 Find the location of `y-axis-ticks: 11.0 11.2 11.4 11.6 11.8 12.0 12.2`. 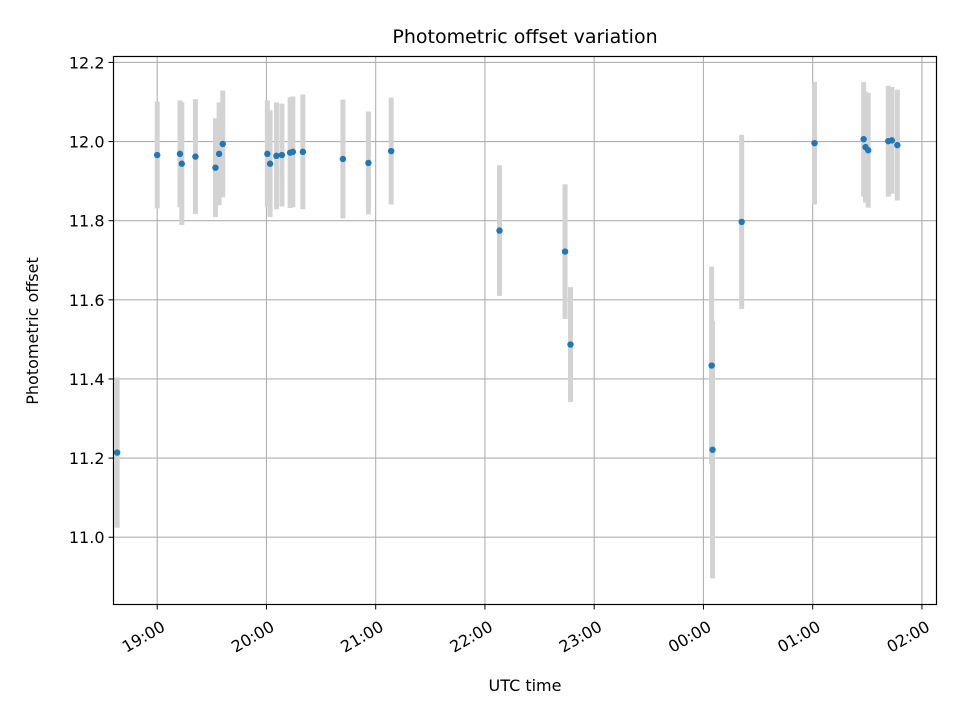

y-axis-ticks: 11.0 11.2 11.4 11.6 11.8 12.0 12.2 is located at coordinates (91, 300).